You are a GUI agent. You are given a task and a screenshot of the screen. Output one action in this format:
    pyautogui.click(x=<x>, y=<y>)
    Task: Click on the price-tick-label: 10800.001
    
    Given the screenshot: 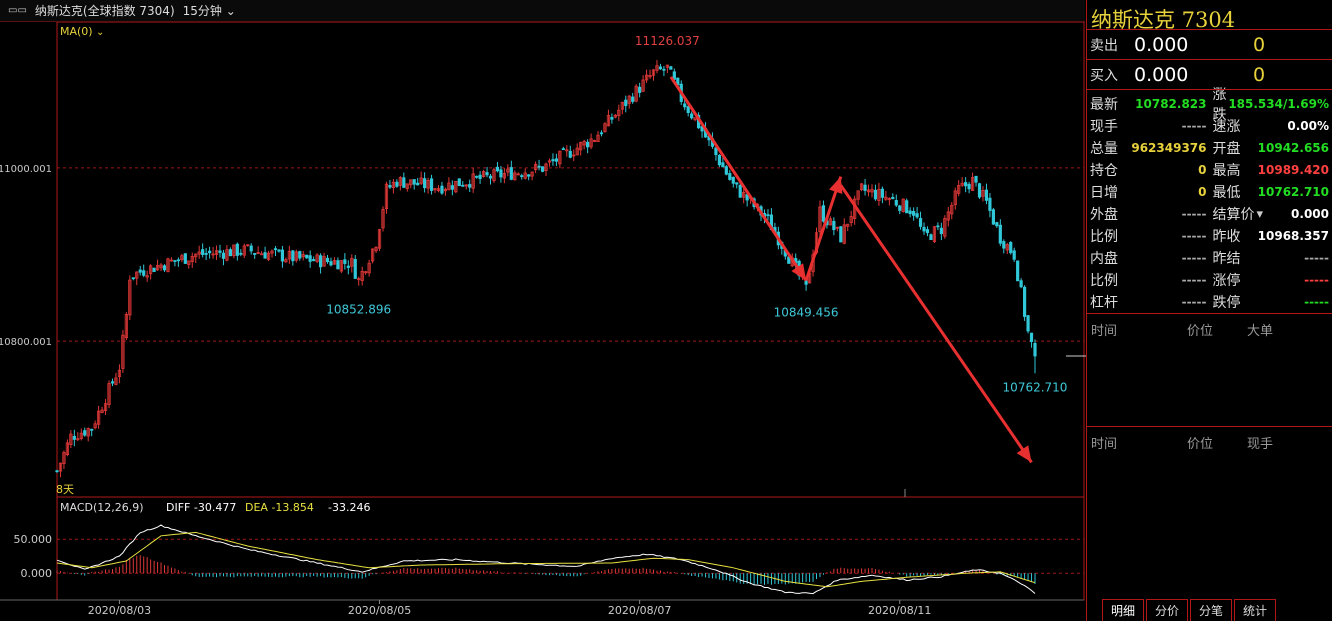 What is the action you would take?
    pyautogui.click(x=26, y=342)
    